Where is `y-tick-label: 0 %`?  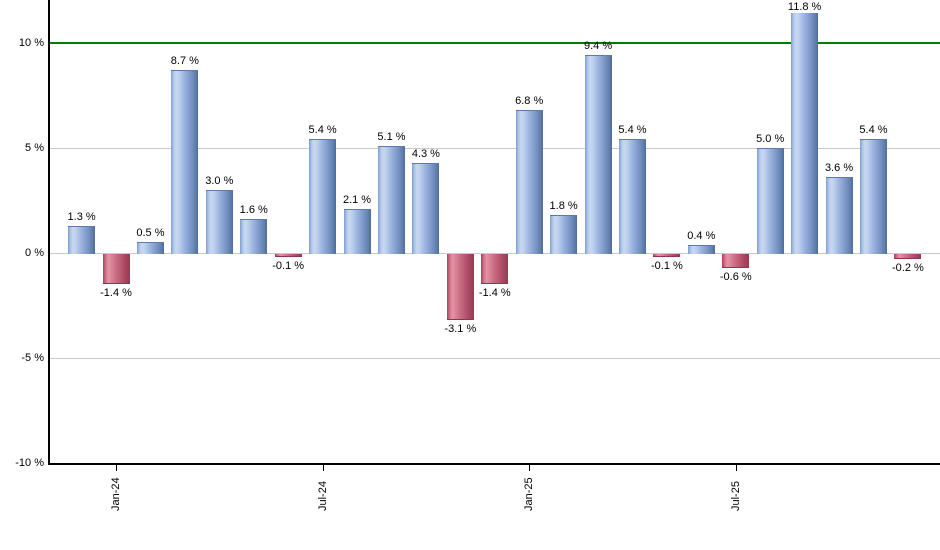
y-tick-label: 0 % is located at coordinates (34, 253).